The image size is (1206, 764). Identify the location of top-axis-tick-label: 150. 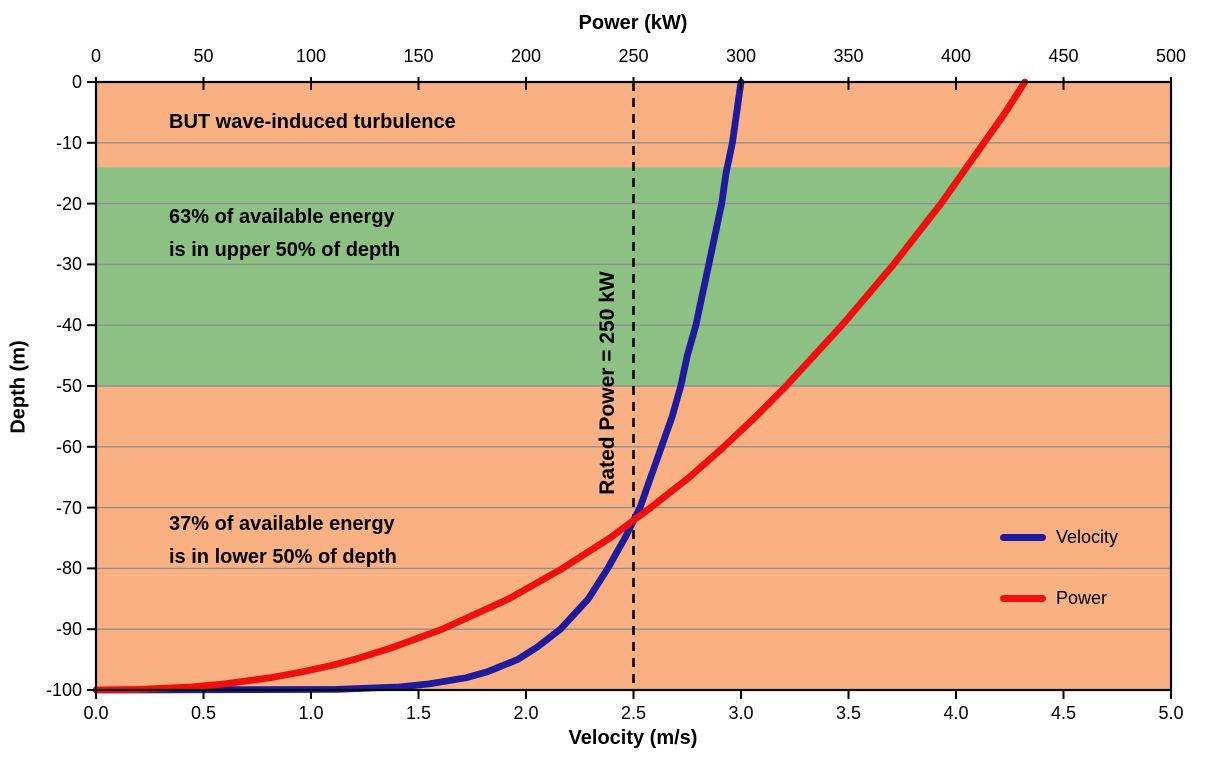
(418, 56).